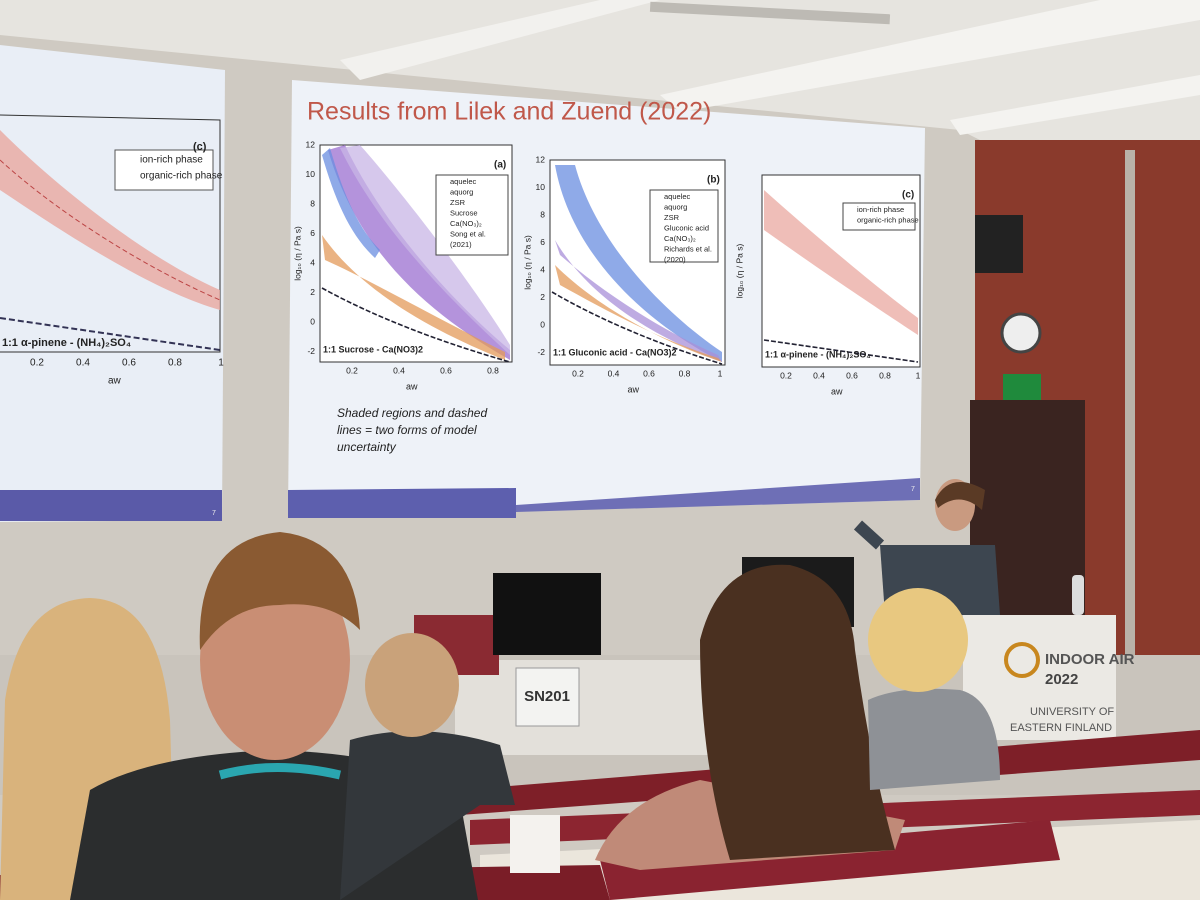 This screenshot has height=905, width=1200. What do you see at coordinates (280, 771) in the screenshot?
I see `lanyard` at bounding box center [280, 771].